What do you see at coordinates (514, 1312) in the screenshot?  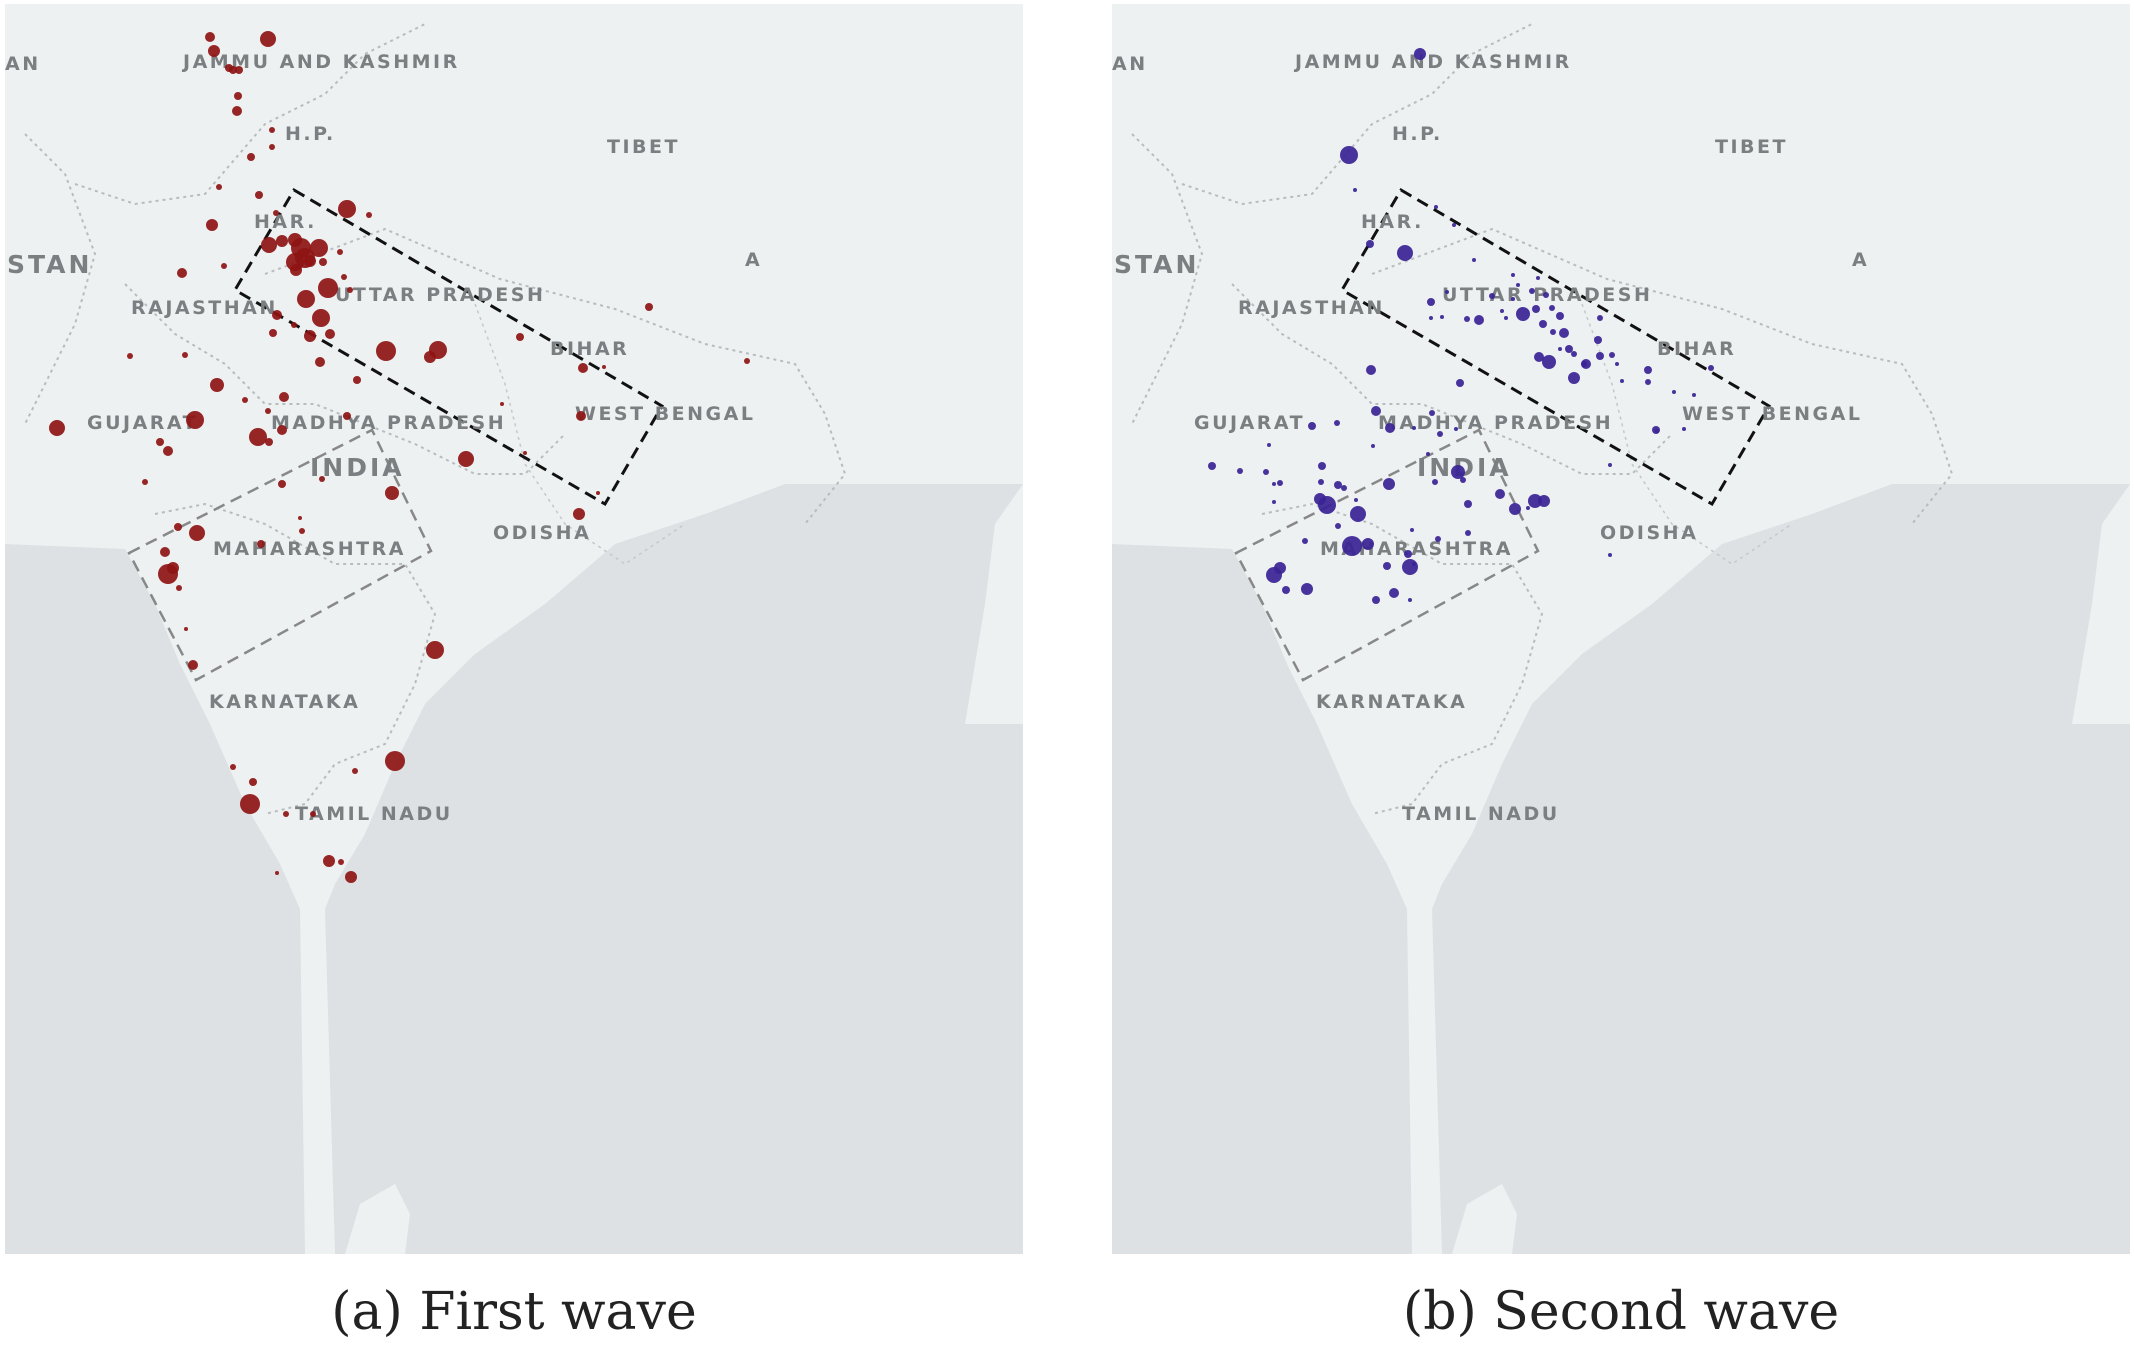 I see `caption-first-wave: (a) First wave` at bounding box center [514, 1312].